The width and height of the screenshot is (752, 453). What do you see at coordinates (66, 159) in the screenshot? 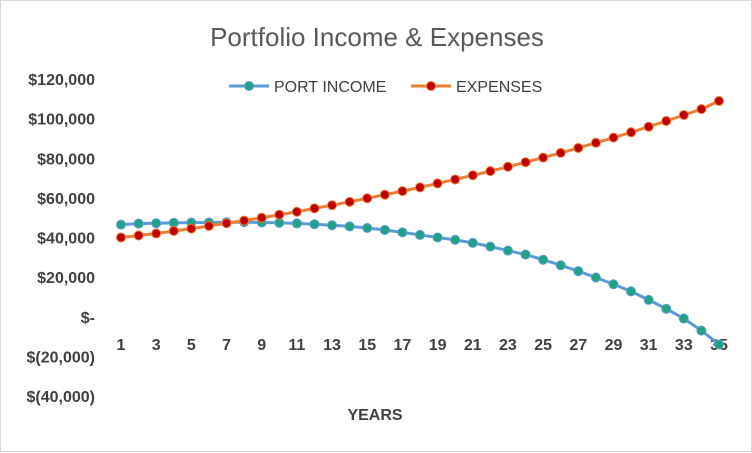
I see `y-tick-label: $80,000` at bounding box center [66, 159].